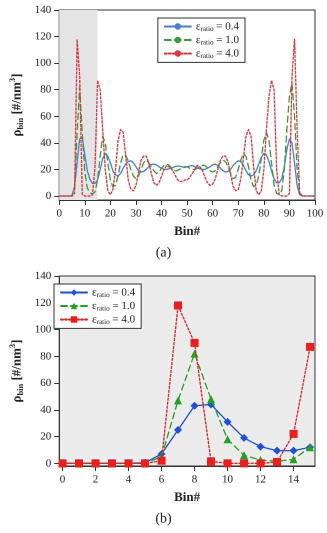 The width and height of the screenshot is (327, 533). I want to click on x-tick-label: 30, so click(136, 214).